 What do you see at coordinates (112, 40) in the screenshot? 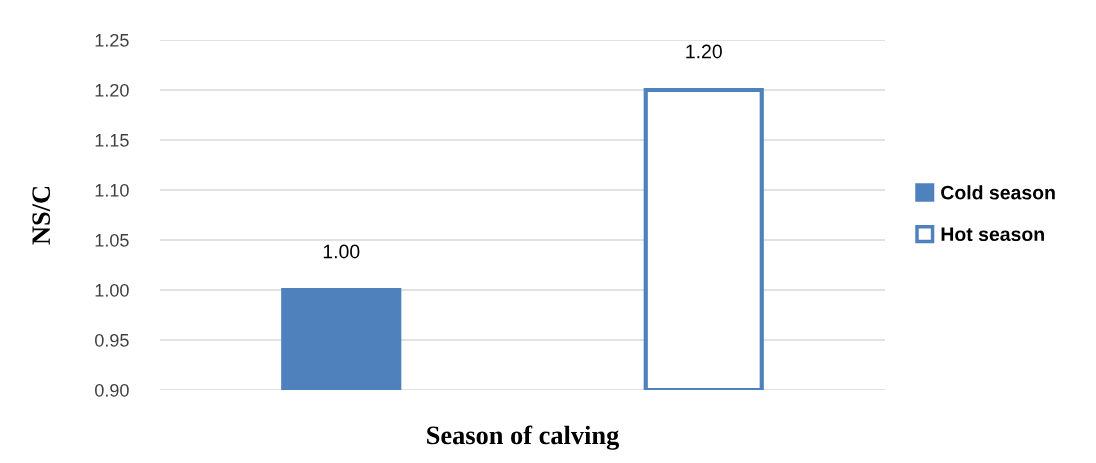
I see `y-tick-label: 1.25` at bounding box center [112, 40].